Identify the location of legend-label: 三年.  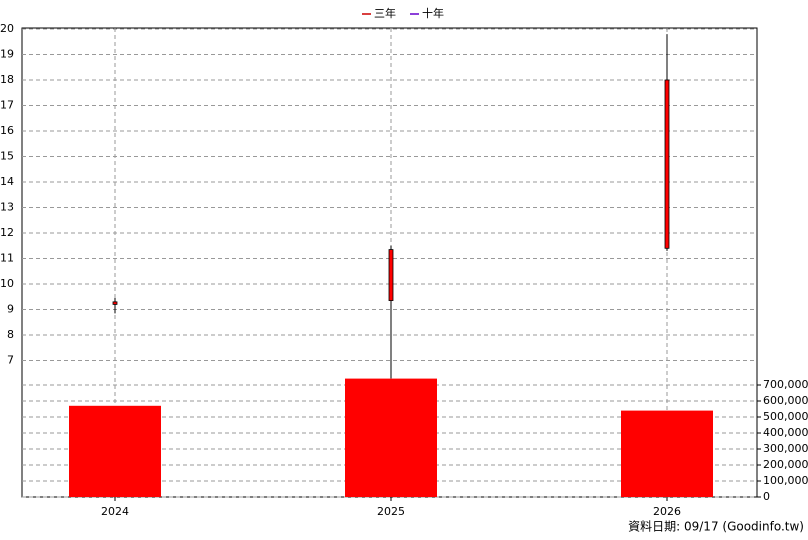
(385, 13).